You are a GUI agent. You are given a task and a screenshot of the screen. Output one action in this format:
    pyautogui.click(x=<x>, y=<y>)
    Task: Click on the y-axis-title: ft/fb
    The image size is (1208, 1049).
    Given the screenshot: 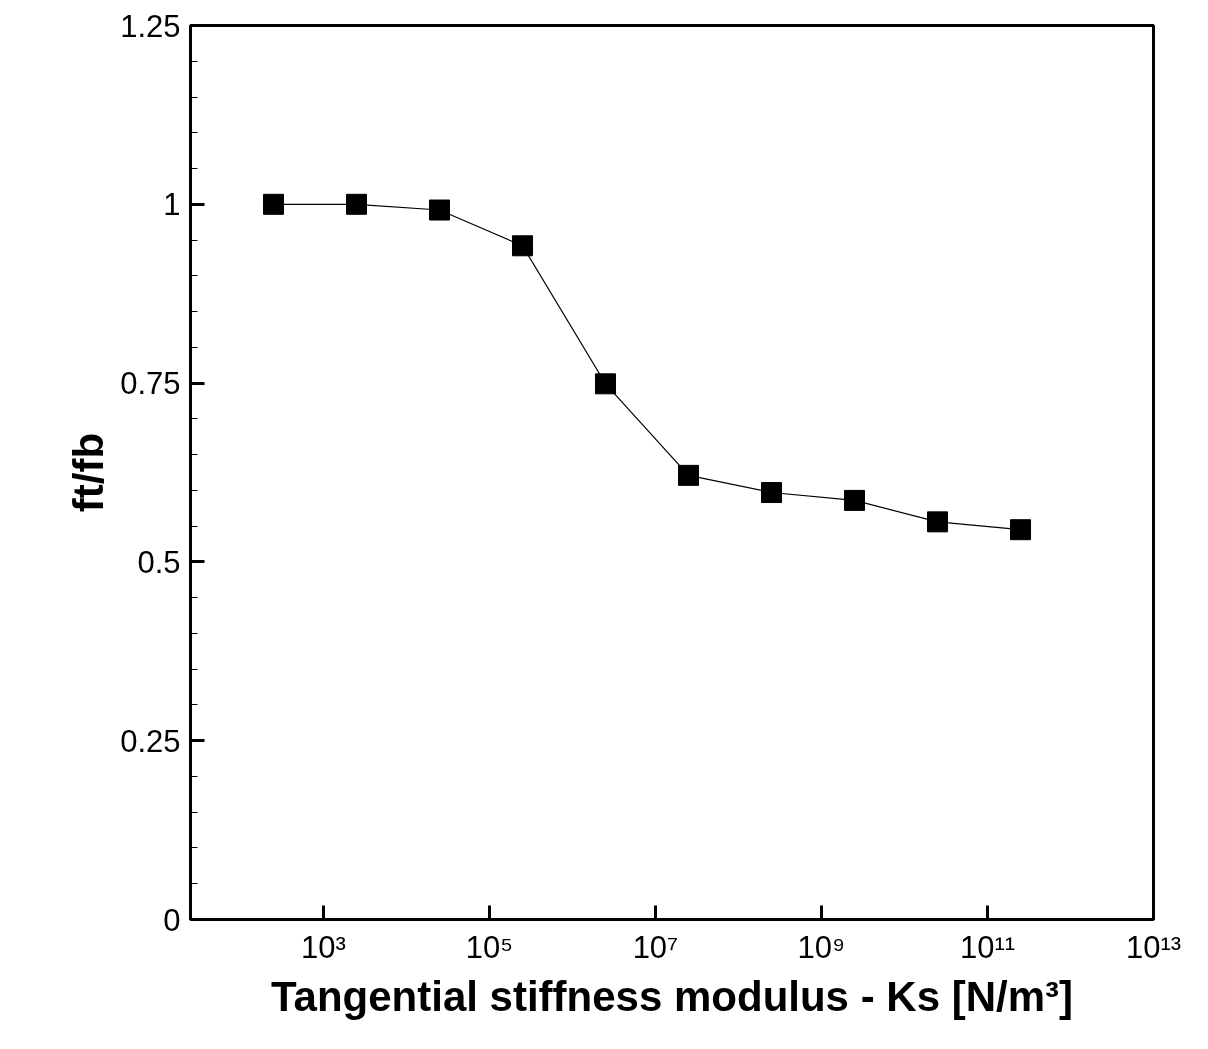 What is the action you would take?
    pyautogui.click(x=89, y=472)
    